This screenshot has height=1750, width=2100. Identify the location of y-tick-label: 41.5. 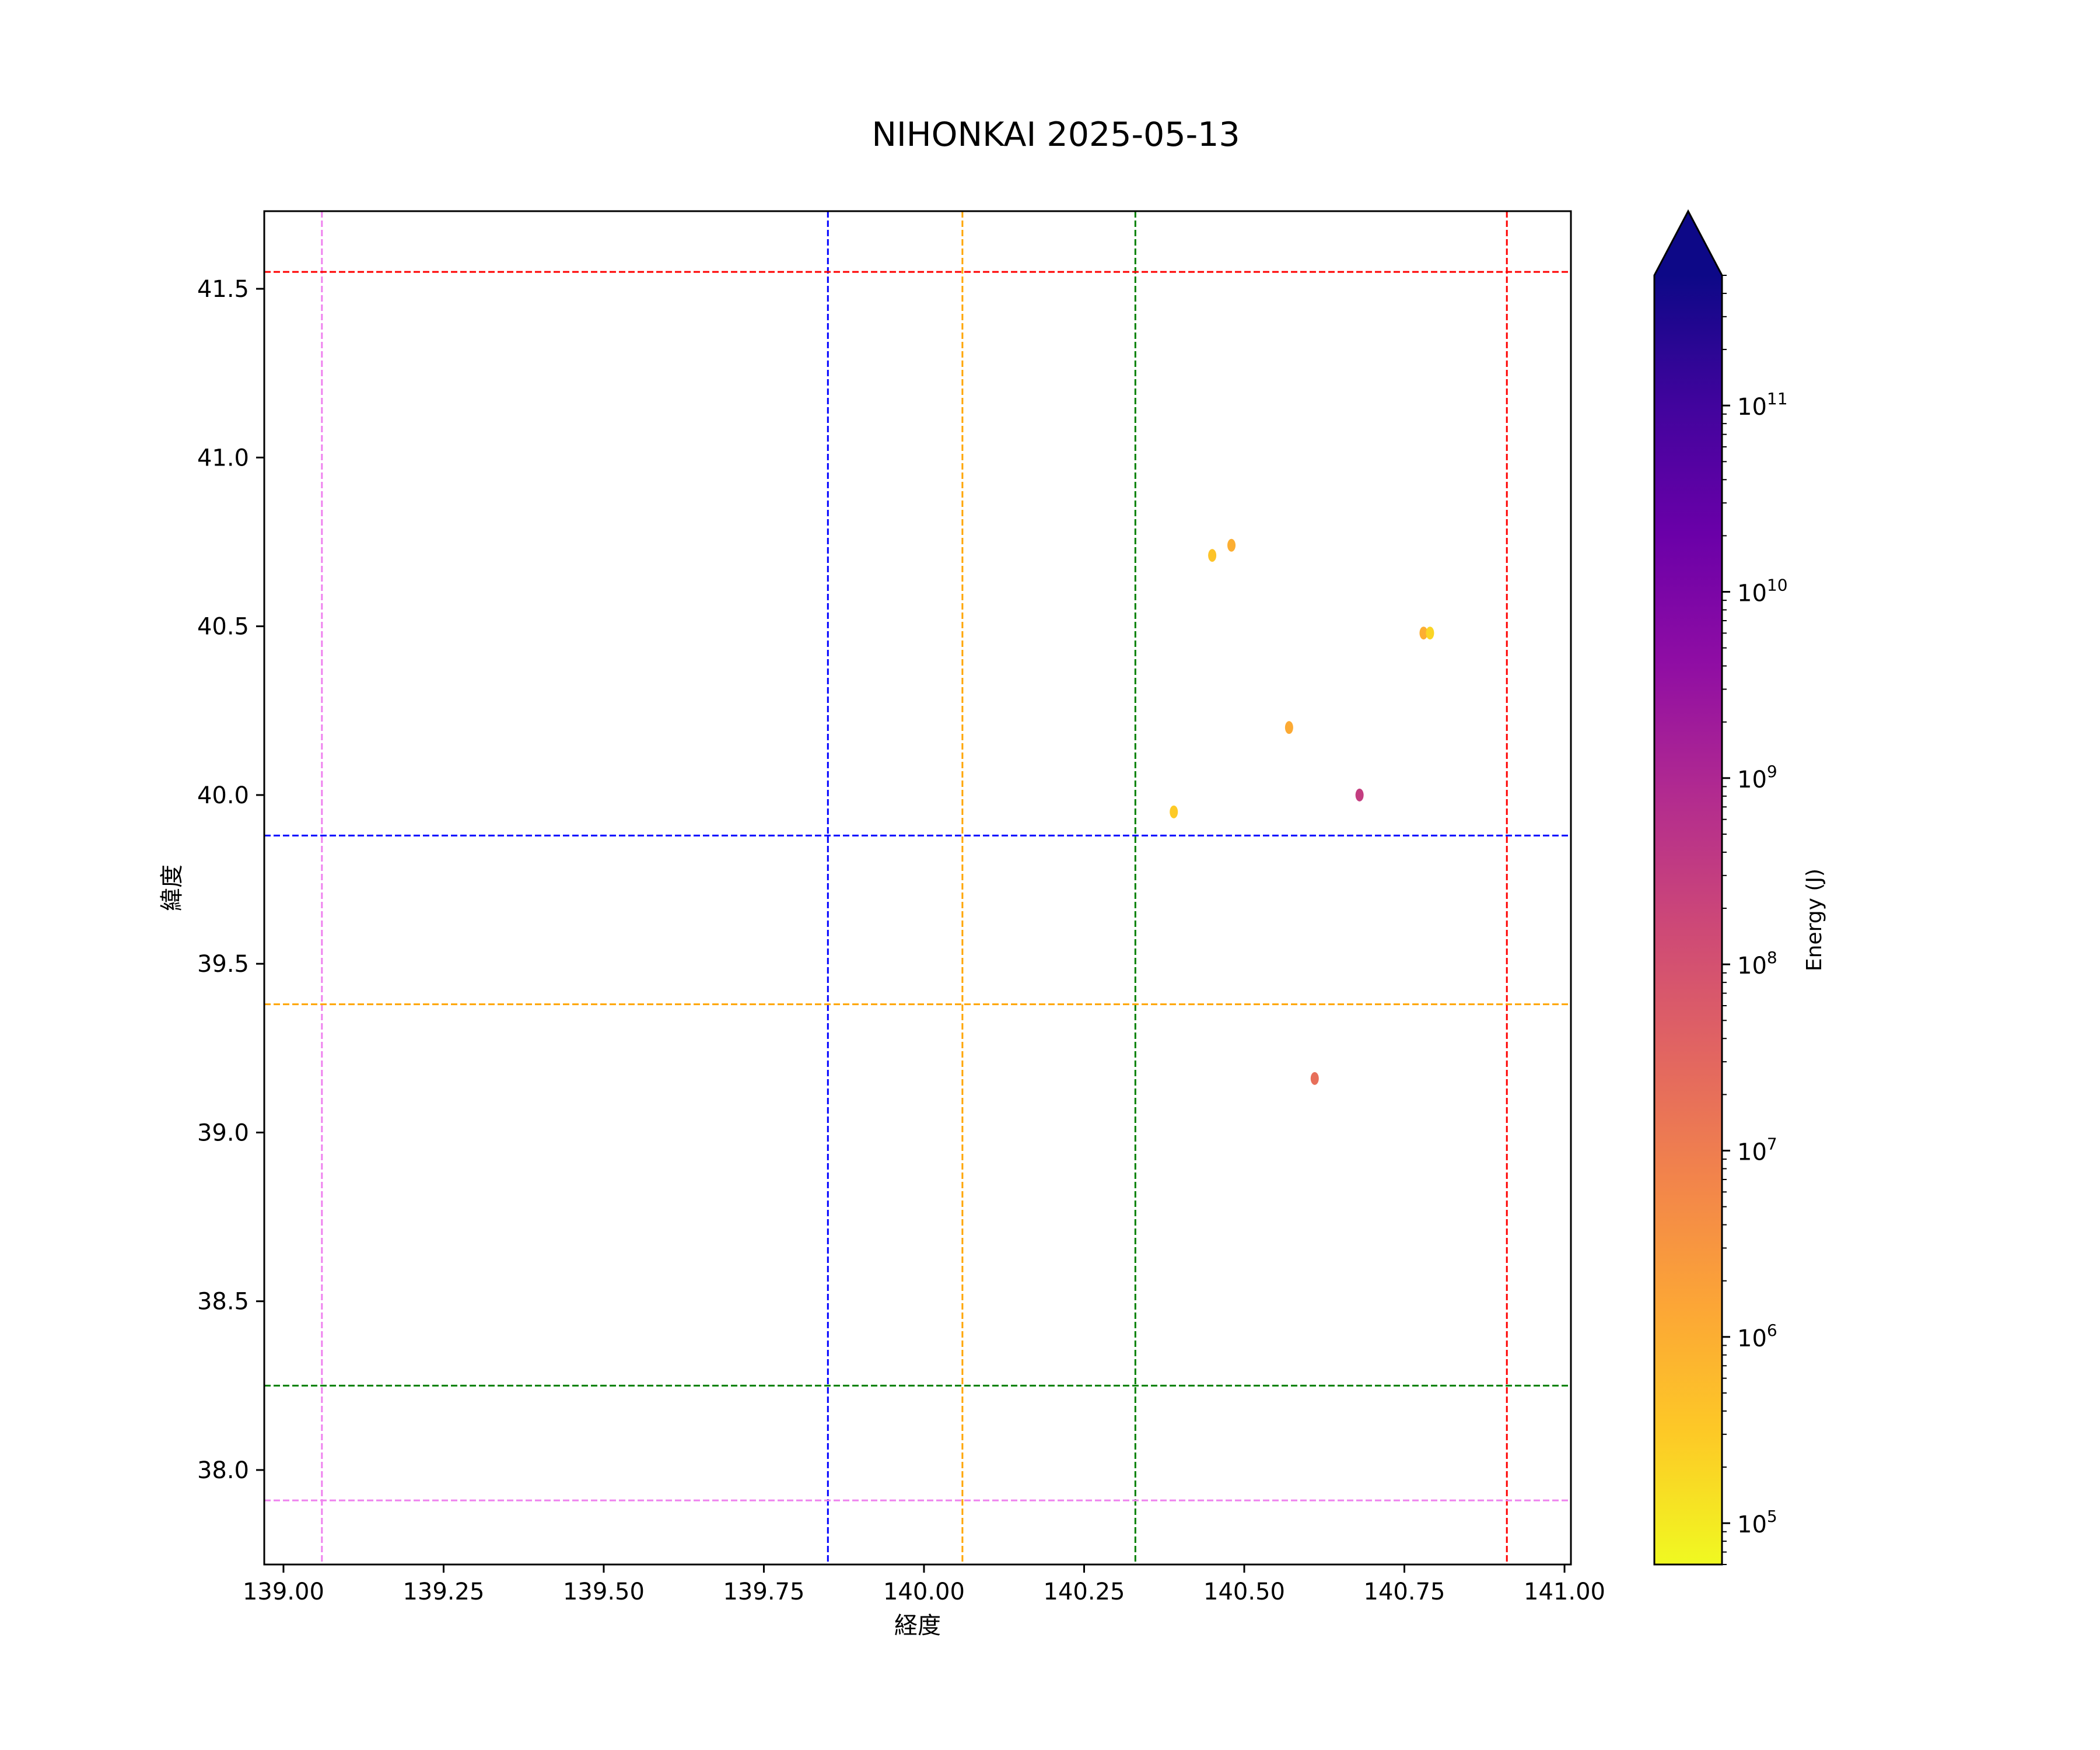
(223, 289).